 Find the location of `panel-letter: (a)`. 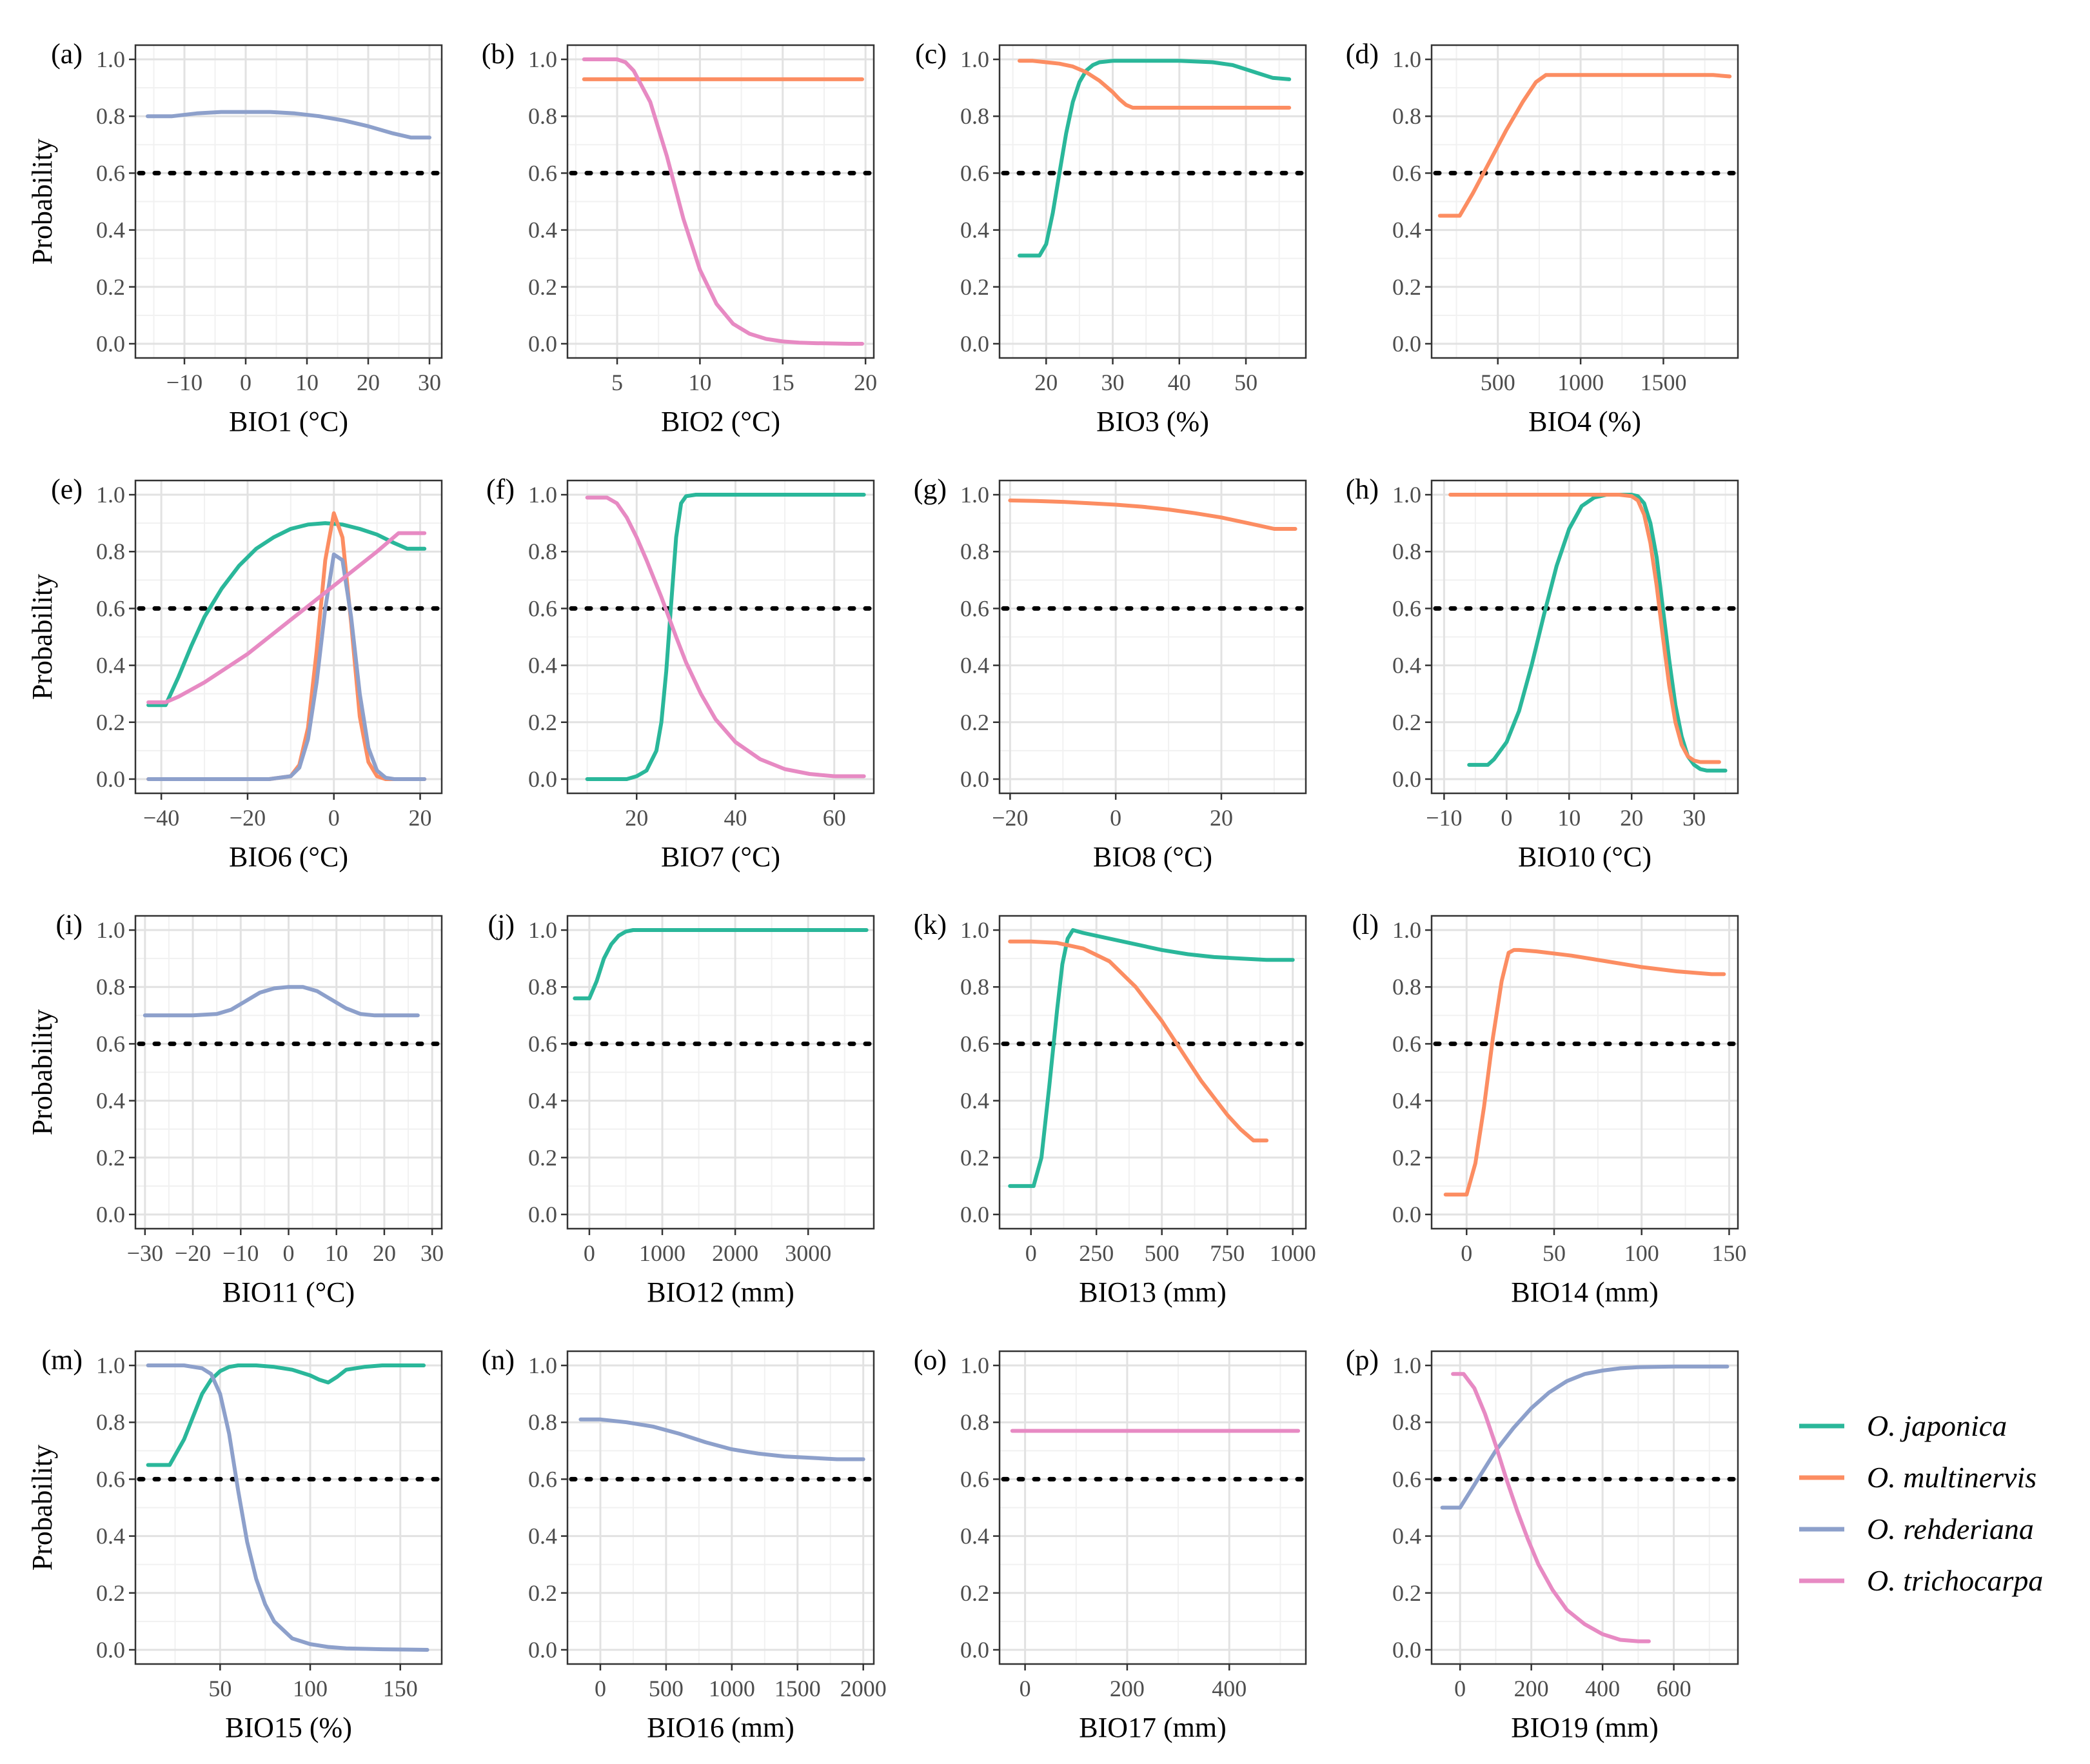

panel-letter: (a) is located at coordinates (67, 54).